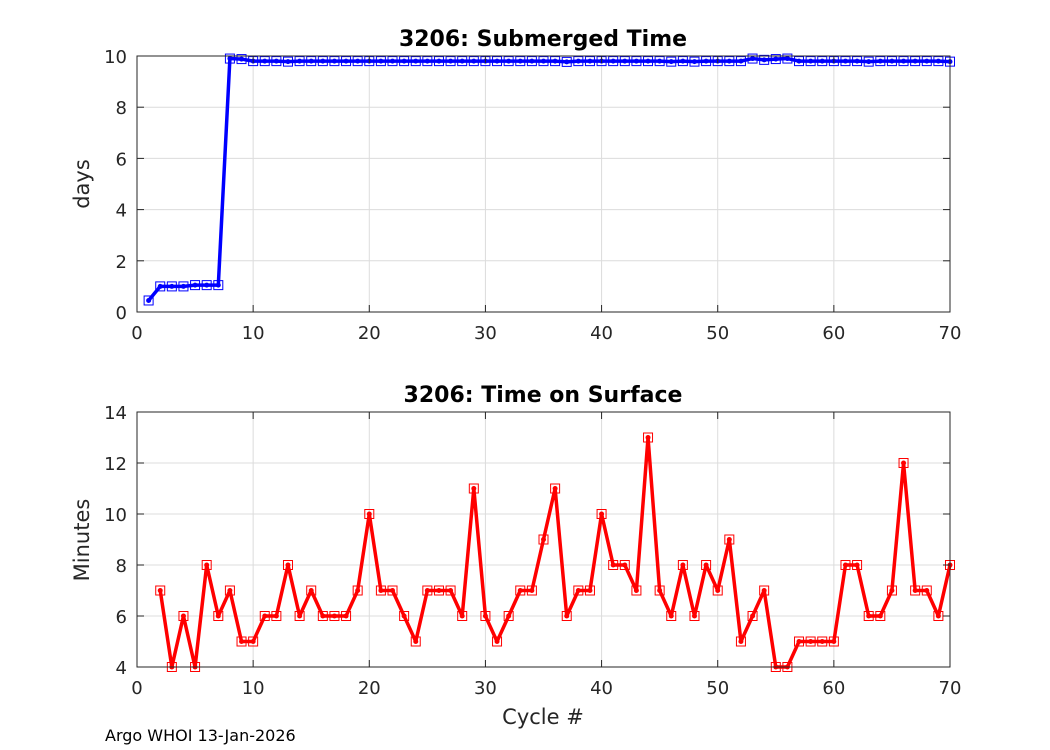  What do you see at coordinates (369, 333) in the screenshot?
I see `submerged-time-x-tick-label: 20` at bounding box center [369, 333].